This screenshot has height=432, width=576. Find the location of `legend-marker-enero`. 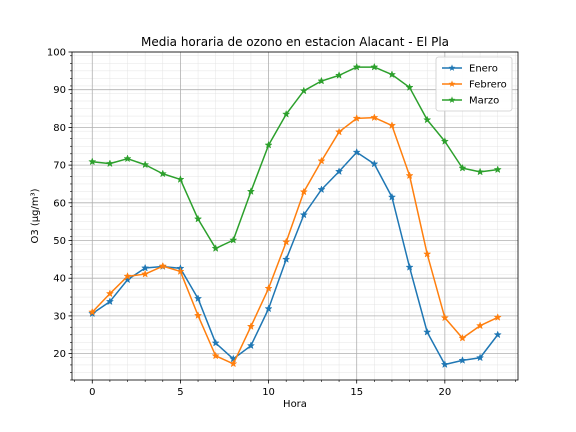

legend-marker-enero is located at coordinates (452, 67).